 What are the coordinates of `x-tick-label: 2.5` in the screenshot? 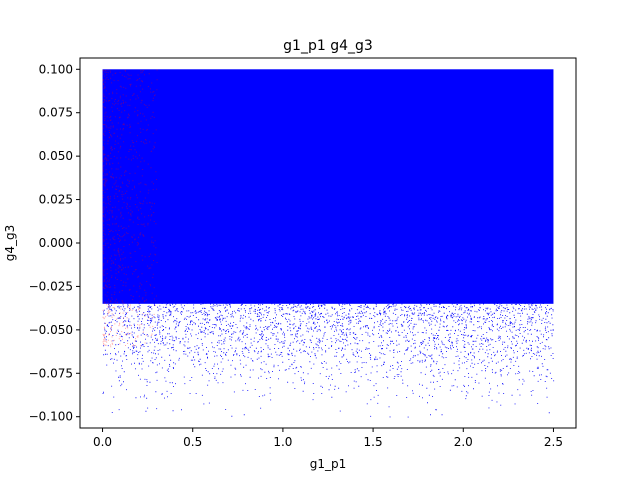 It's located at (553, 442).